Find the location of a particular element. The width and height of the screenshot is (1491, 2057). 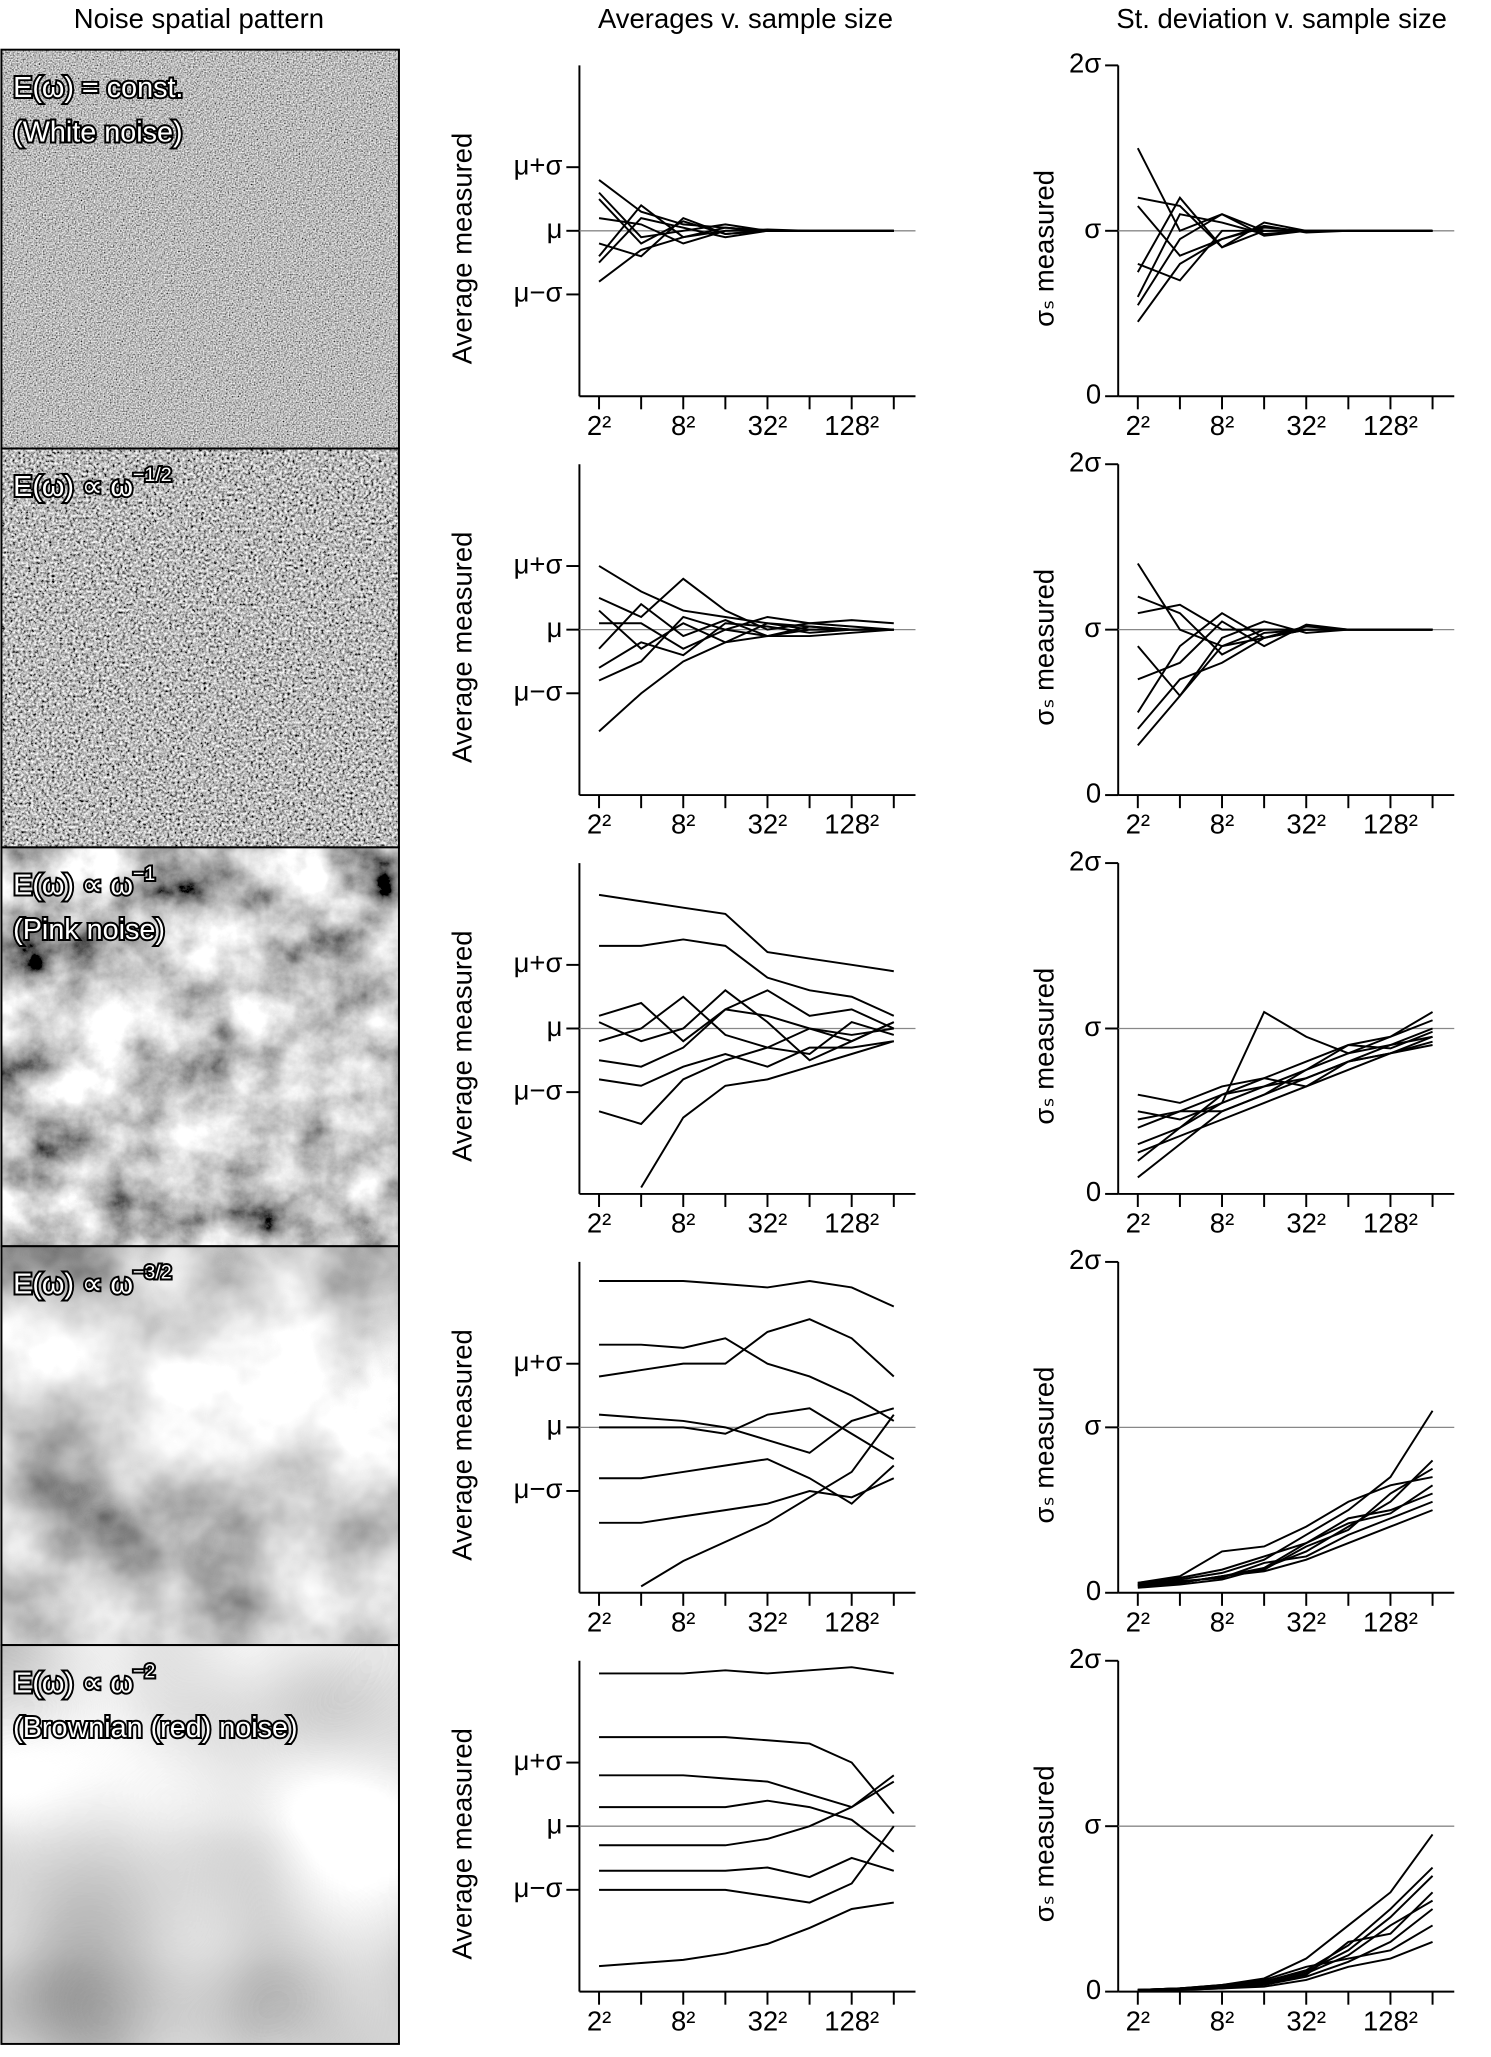

panel-label-base: (White noise) is located at coordinates (97, 132).